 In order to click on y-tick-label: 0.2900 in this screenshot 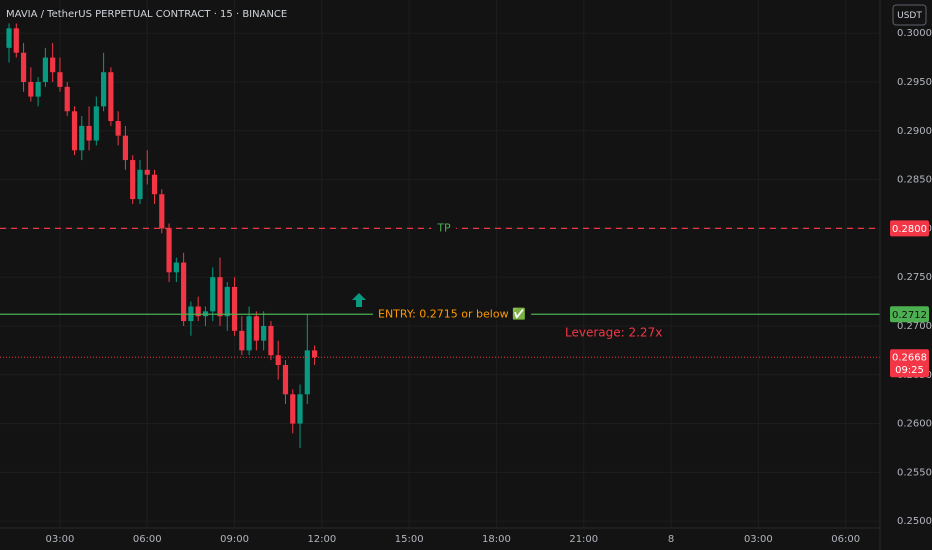, I will do `click(914, 131)`.